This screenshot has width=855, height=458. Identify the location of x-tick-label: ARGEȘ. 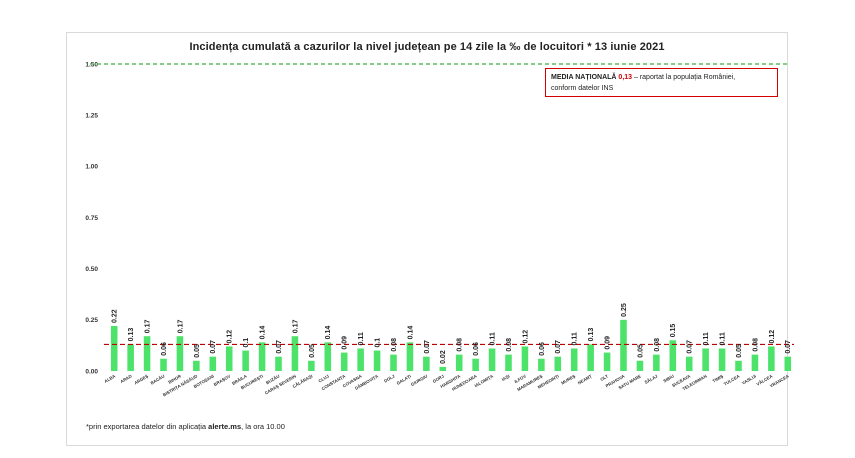
(141, 379).